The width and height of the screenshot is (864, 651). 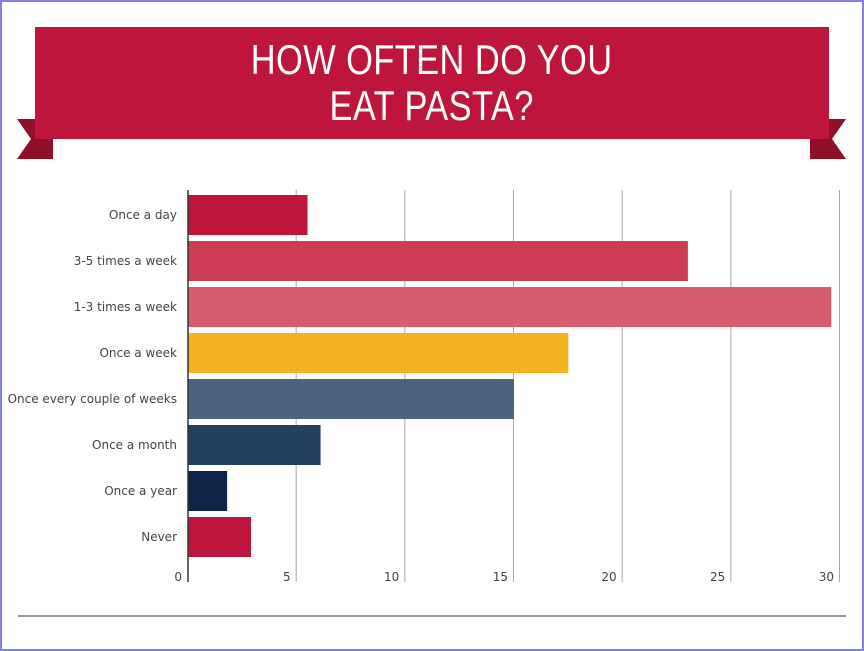 What do you see at coordinates (432, 616) in the screenshot?
I see `footer-divider` at bounding box center [432, 616].